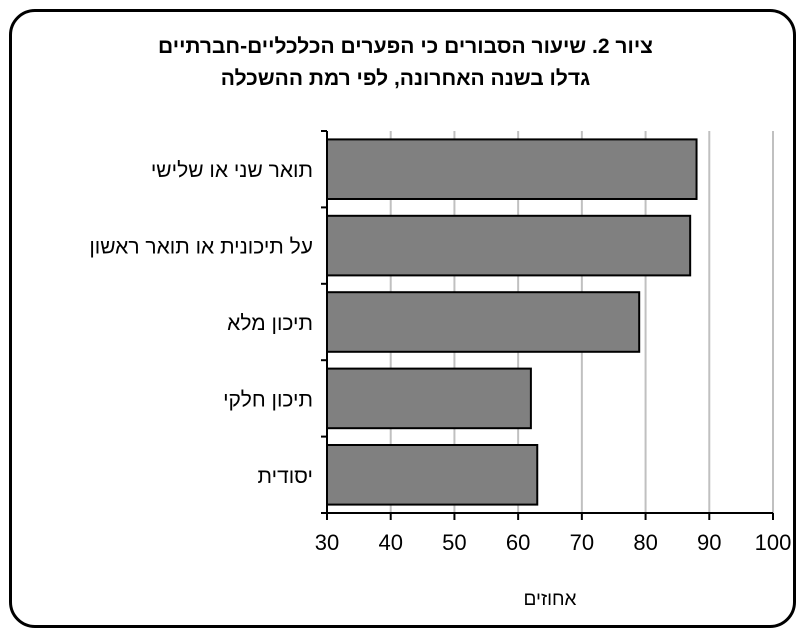  What do you see at coordinates (327, 542) in the screenshot?
I see `x-tick-label-30: 30` at bounding box center [327, 542].